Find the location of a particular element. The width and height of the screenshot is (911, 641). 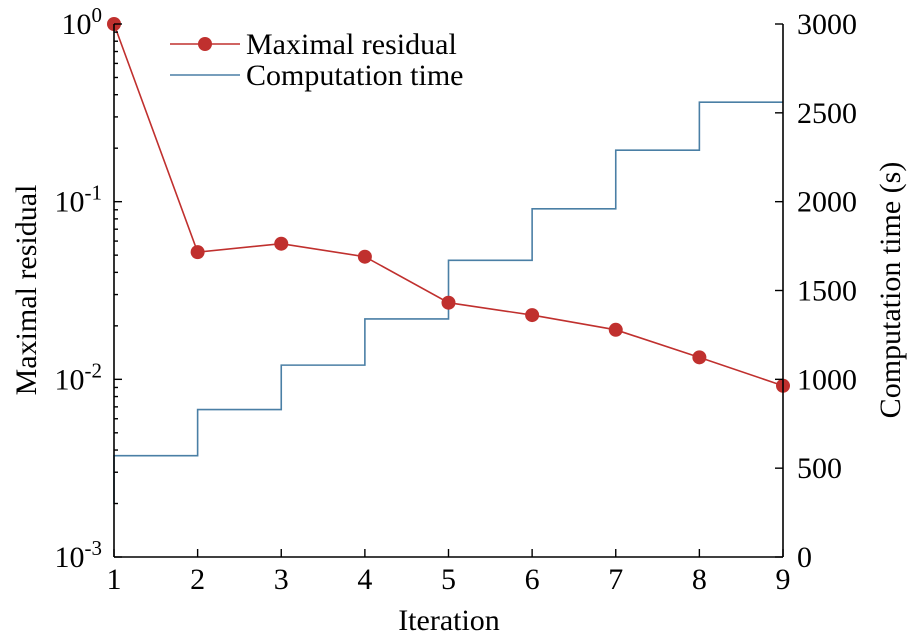

y-left-tick-label: 10⁻¹ is located at coordinates (79, 200).